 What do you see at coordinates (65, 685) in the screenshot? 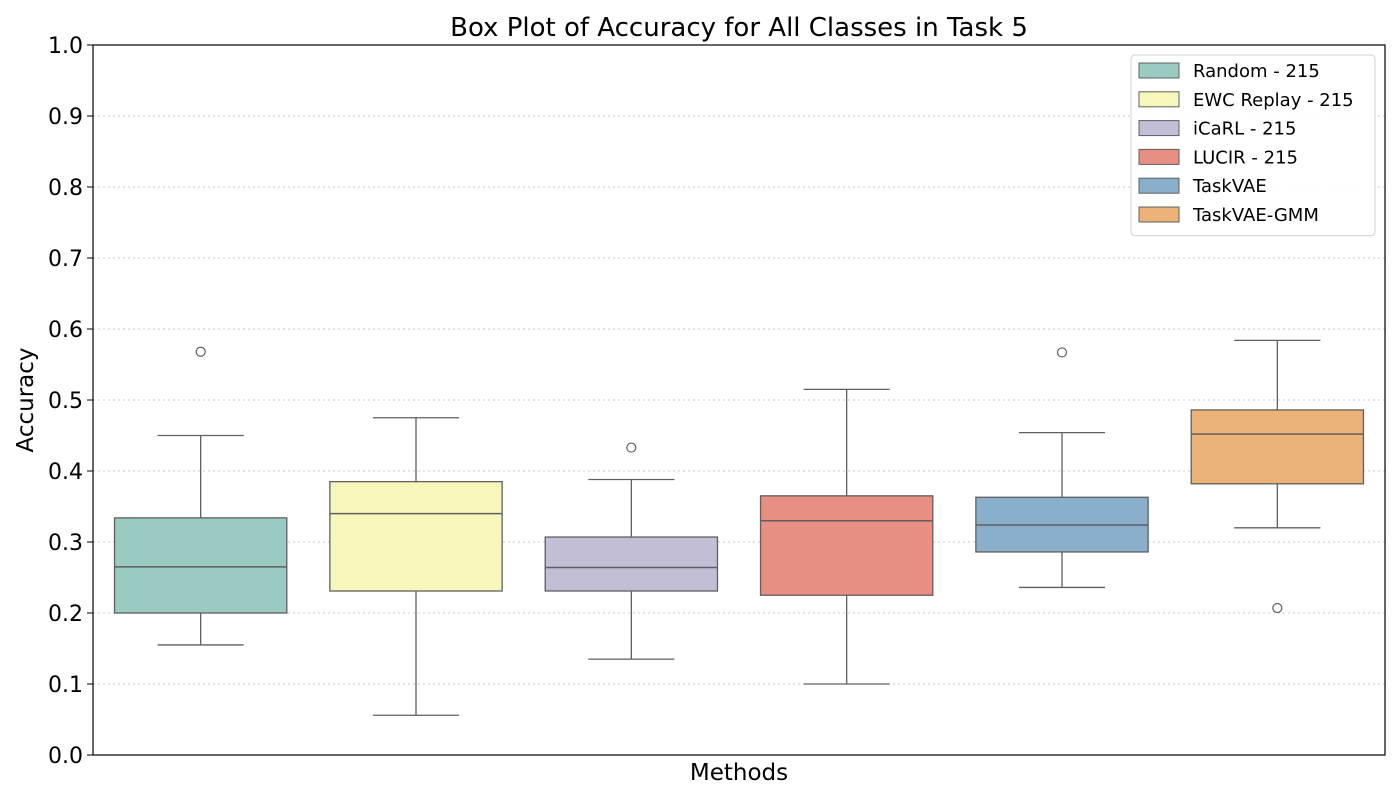
I see `y-tick-label: 0.1` at bounding box center [65, 685].